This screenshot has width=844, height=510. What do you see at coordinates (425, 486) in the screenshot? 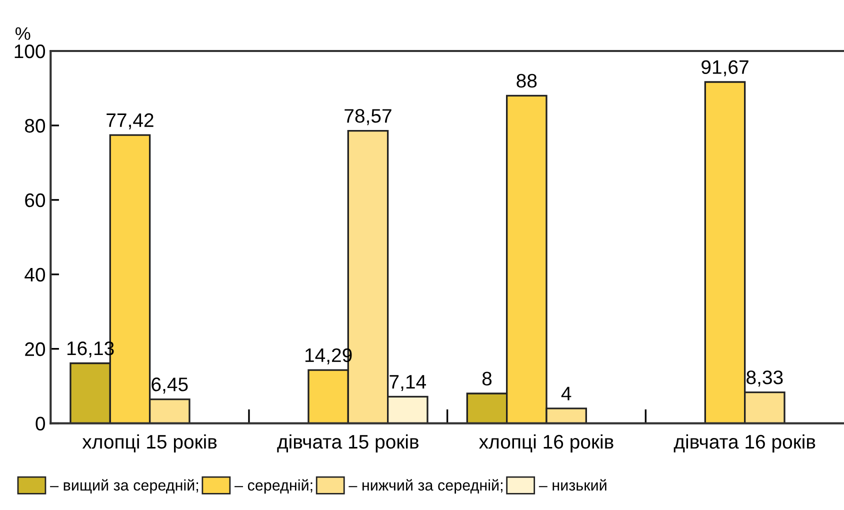
I see `legend-label: – нижчий за середній;` at bounding box center [425, 486].